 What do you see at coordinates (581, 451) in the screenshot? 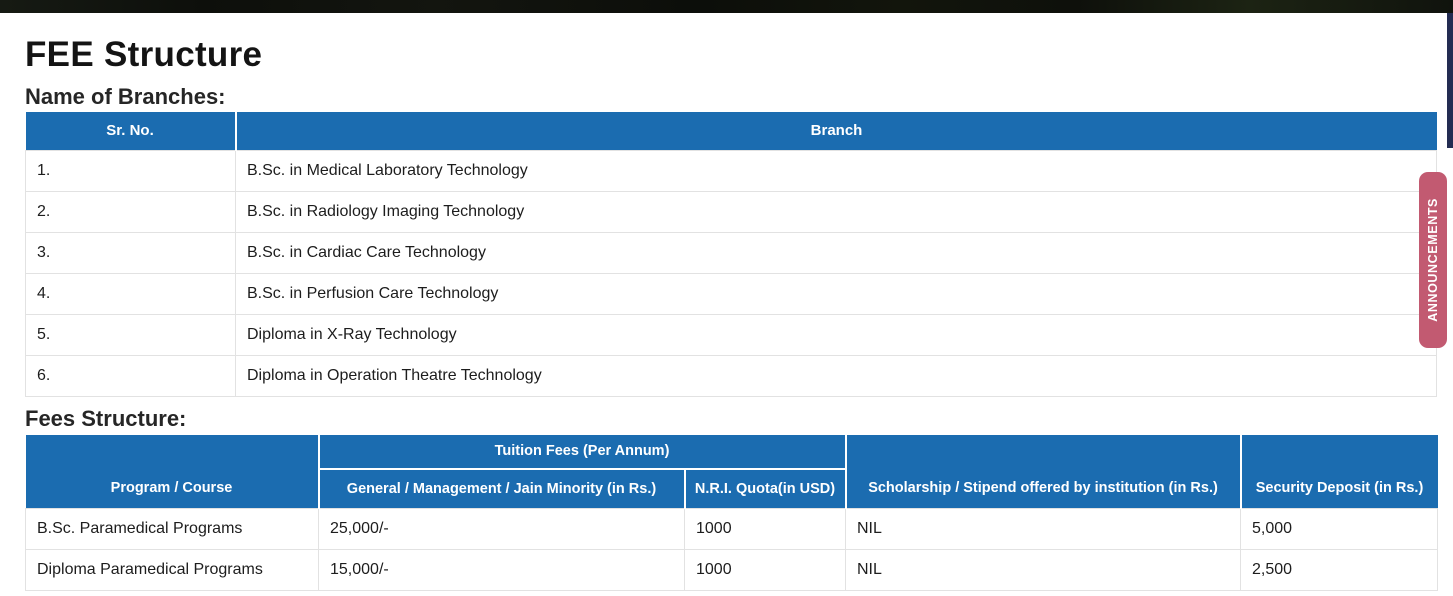
I see `column-group-header-tuition-fees: Tuition Fees (Per Annum)` at bounding box center [581, 451].